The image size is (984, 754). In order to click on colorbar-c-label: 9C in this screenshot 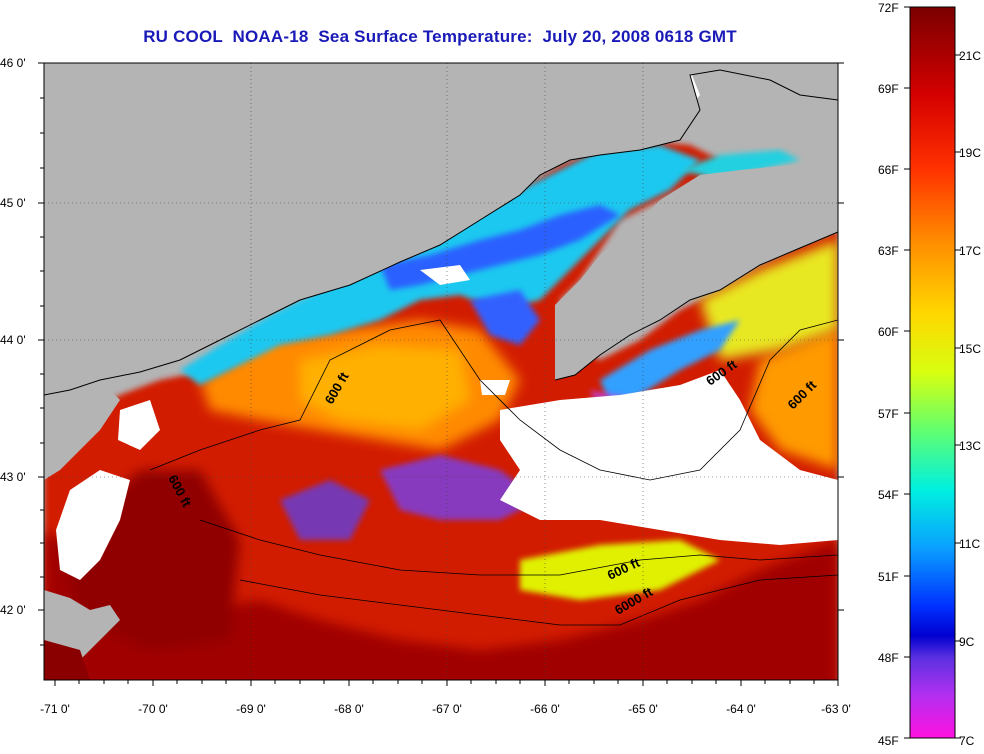, I will do `click(967, 642)`.